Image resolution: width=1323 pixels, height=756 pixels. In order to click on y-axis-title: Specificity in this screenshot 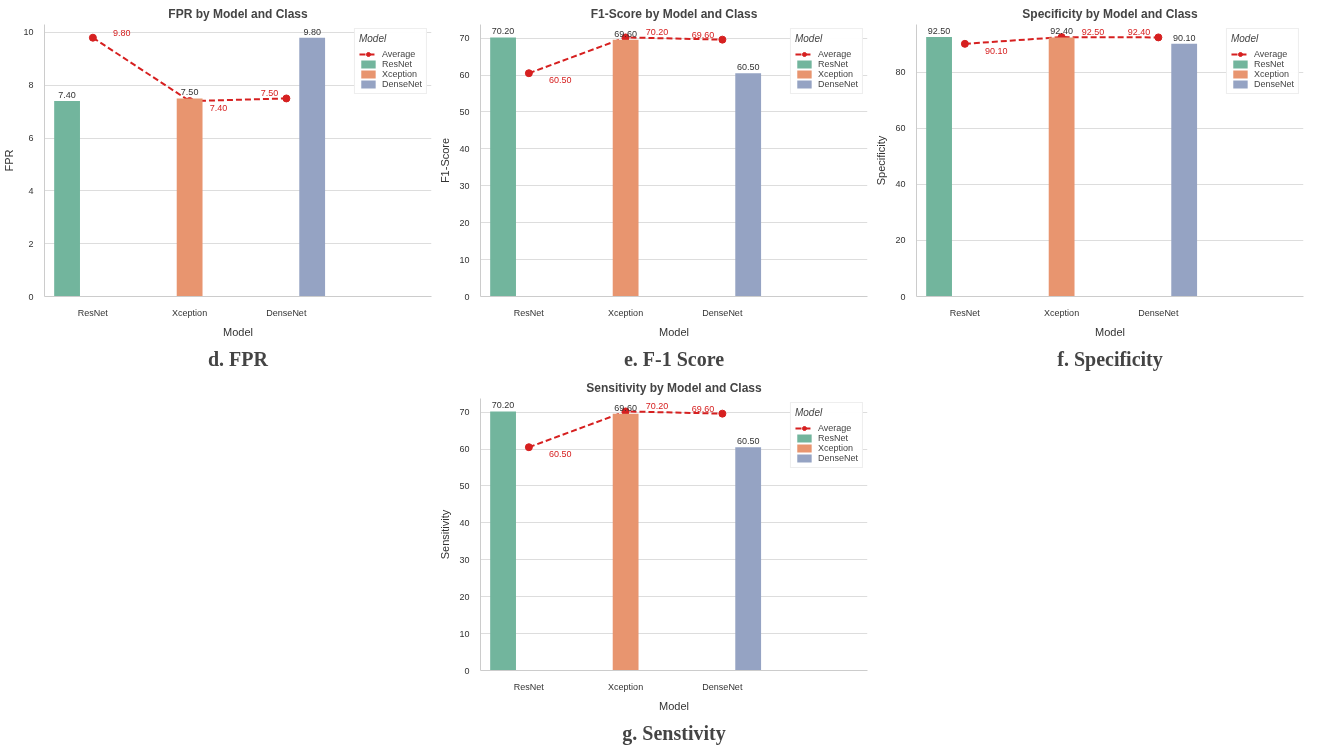, I will do `click(881, 160)`.